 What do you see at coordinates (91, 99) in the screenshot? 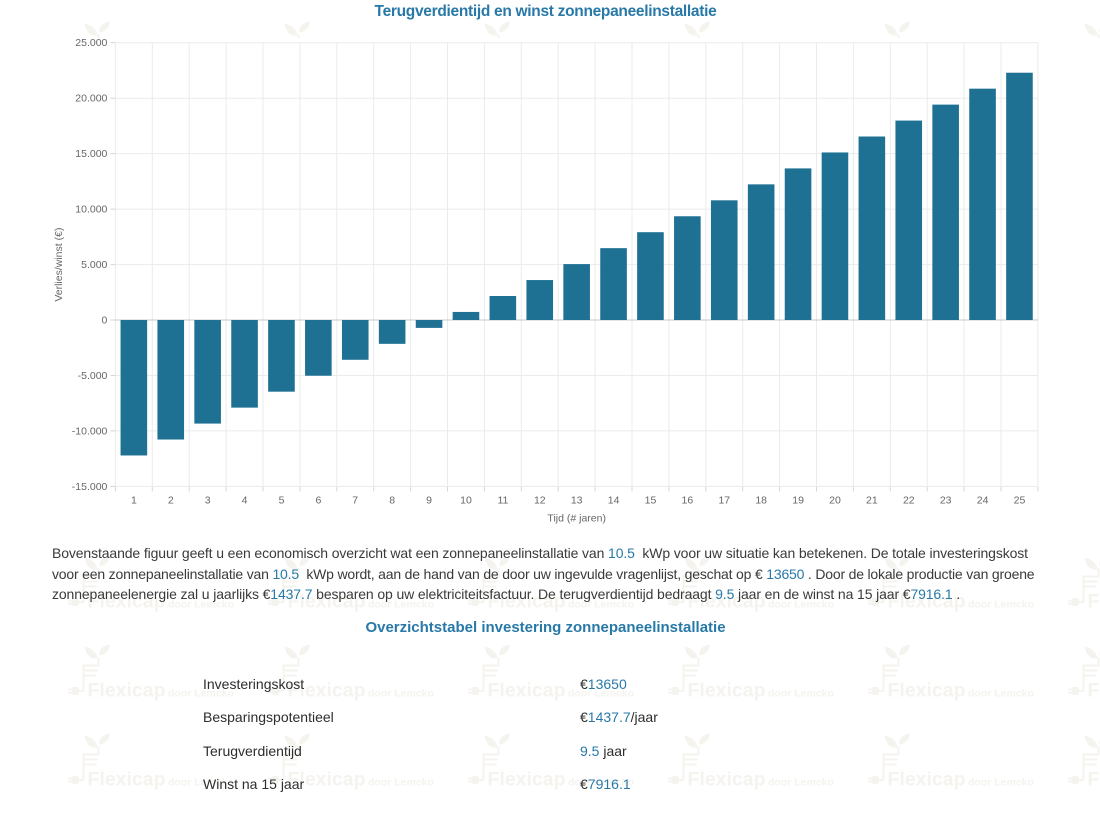
I see `svg-text: 20.000` at bounding box center [91, 99].